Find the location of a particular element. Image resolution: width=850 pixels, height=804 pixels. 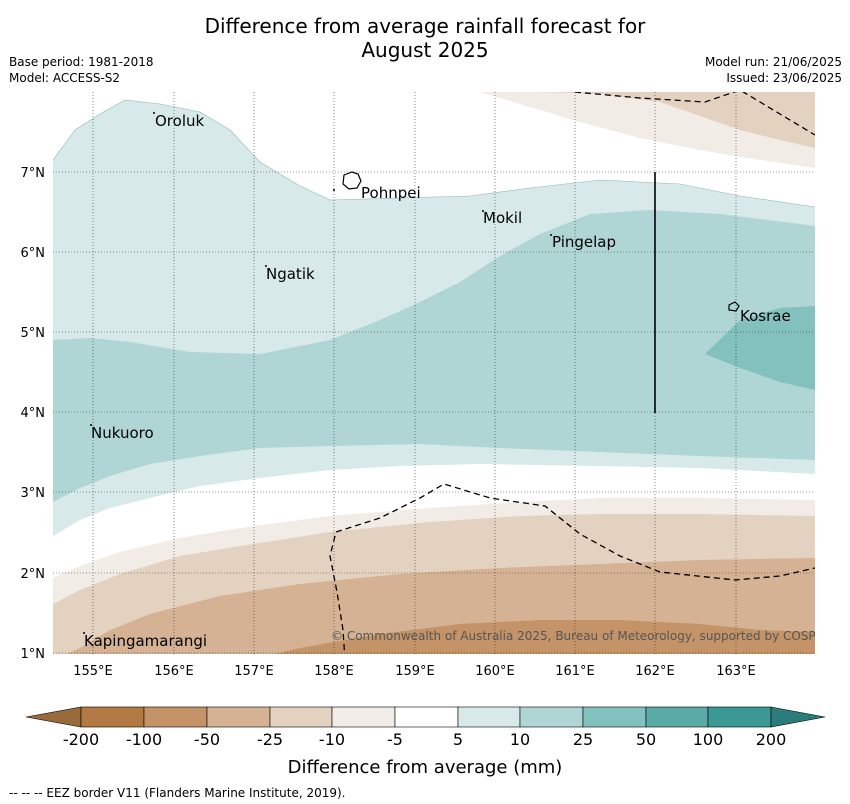

lat-tick-5: 5°N is located at coordinates (33, 333).